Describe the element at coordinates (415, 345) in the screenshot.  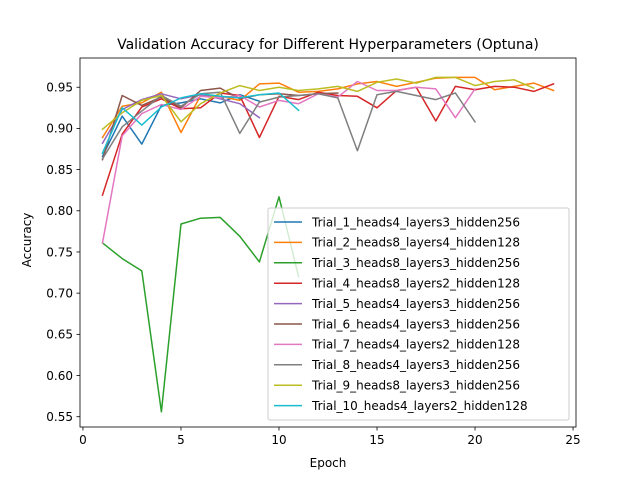
I see `legend-label-trial-7: Trial_7_heads4_layers2_hidden128` at that location.